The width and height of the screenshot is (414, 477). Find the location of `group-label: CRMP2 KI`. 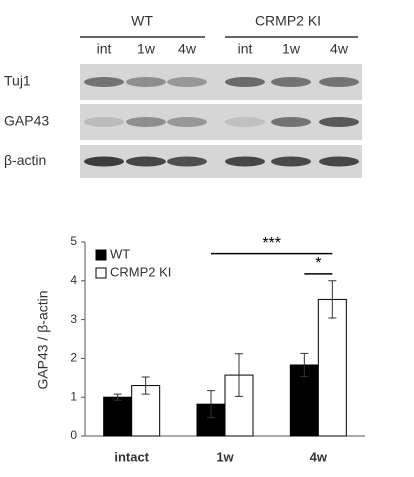

group-label: CRMP2 KI is located at coordinates (288, 21).